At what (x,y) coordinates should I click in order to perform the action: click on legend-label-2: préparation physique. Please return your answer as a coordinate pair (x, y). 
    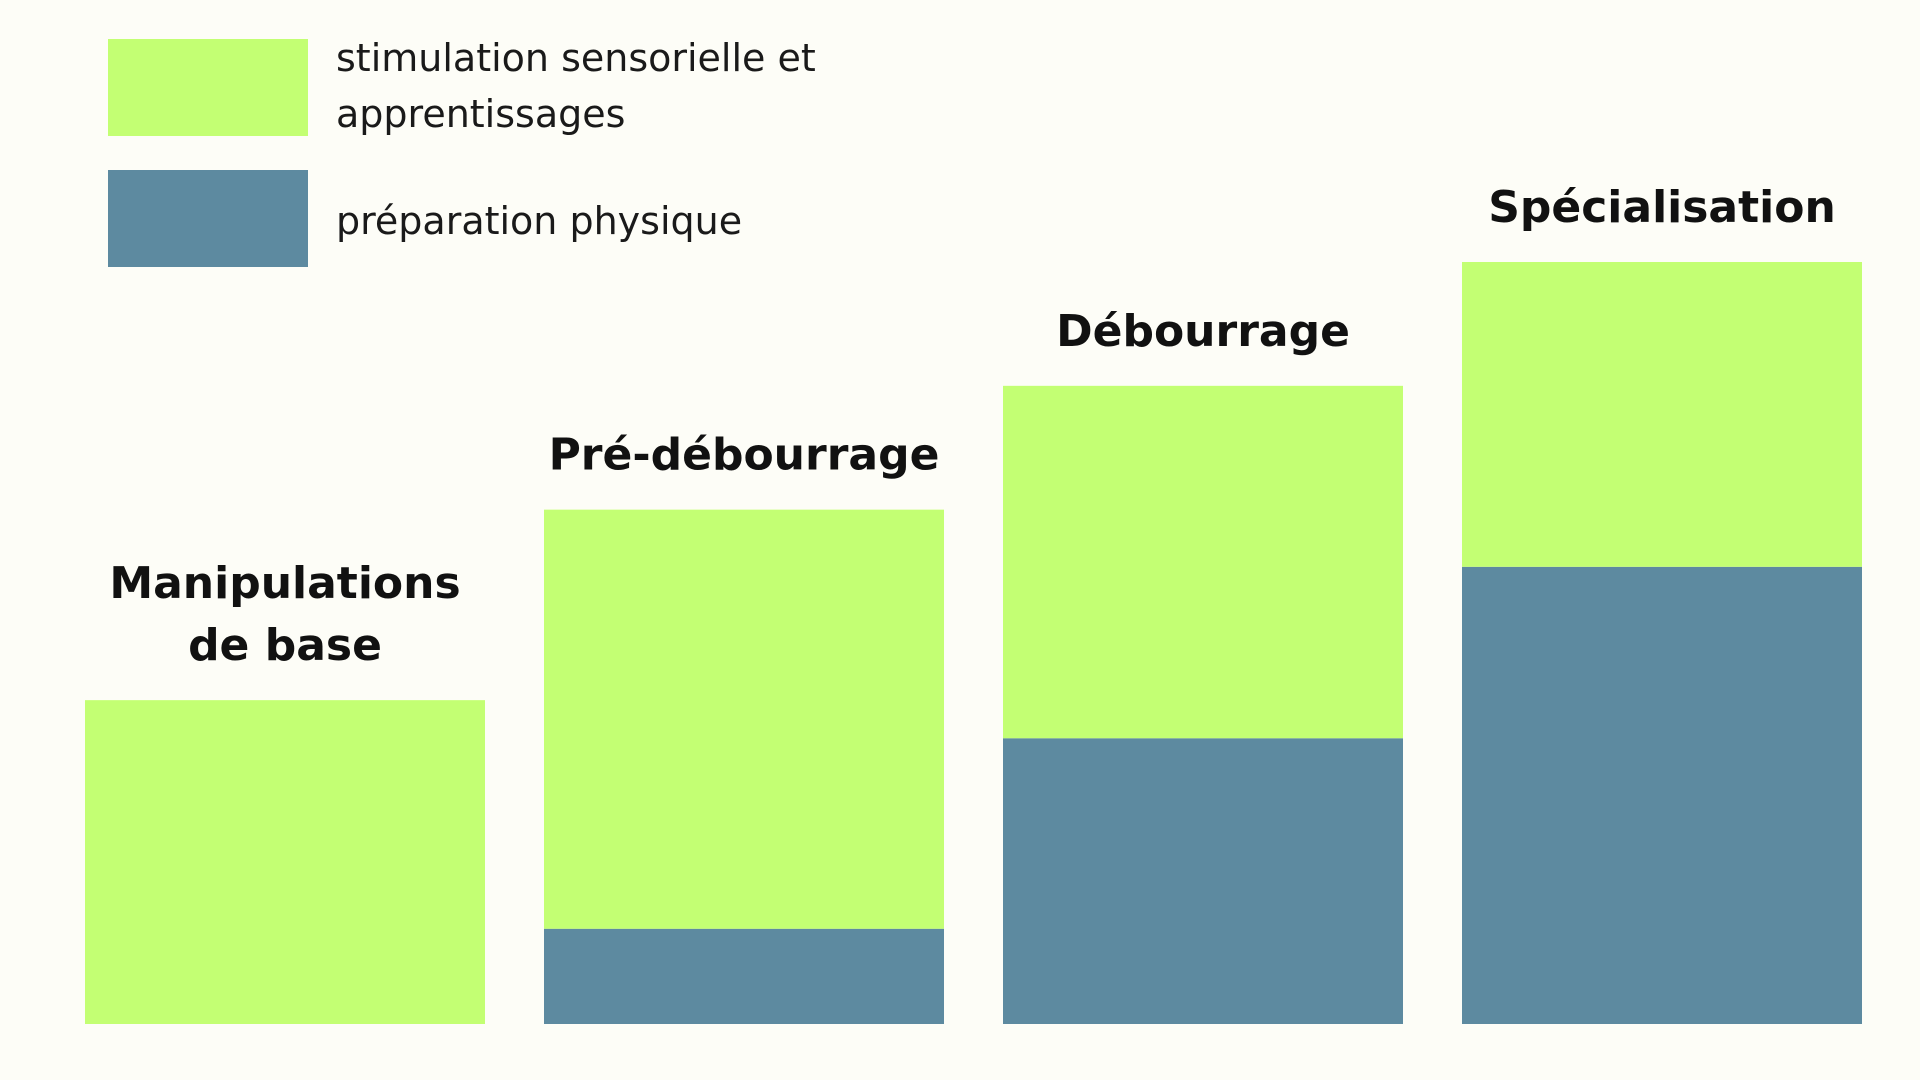
    Looking at the image, I should click on (539, 221).